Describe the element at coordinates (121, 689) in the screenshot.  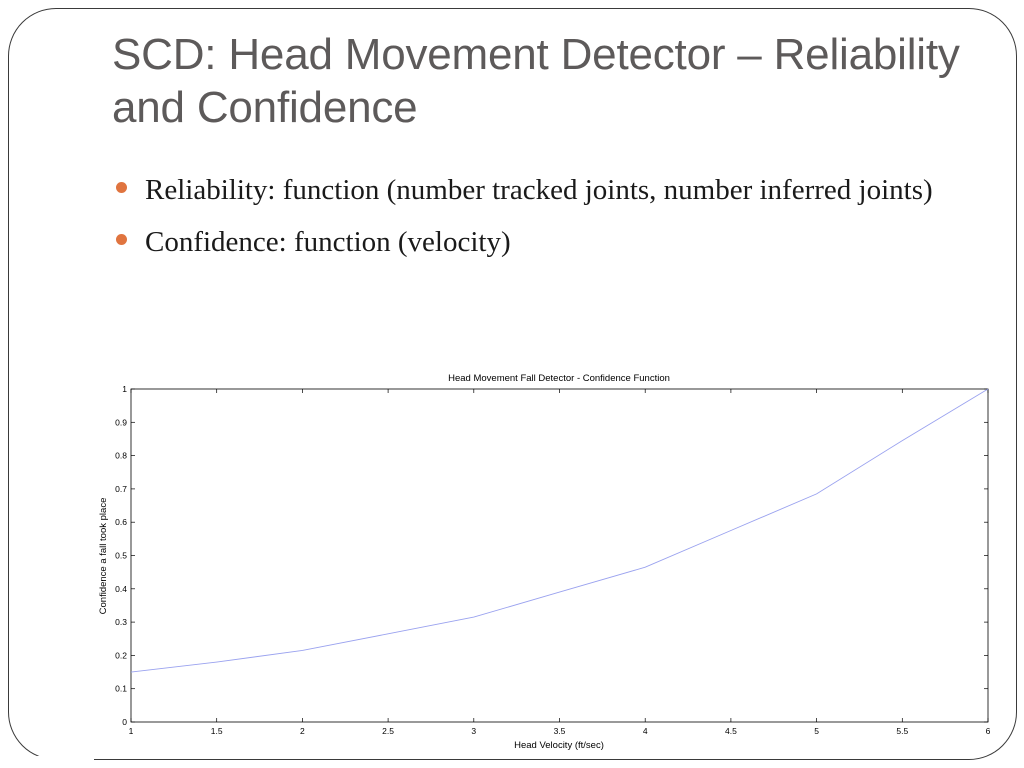
I see `y-tick-label: 0.1` at that location.